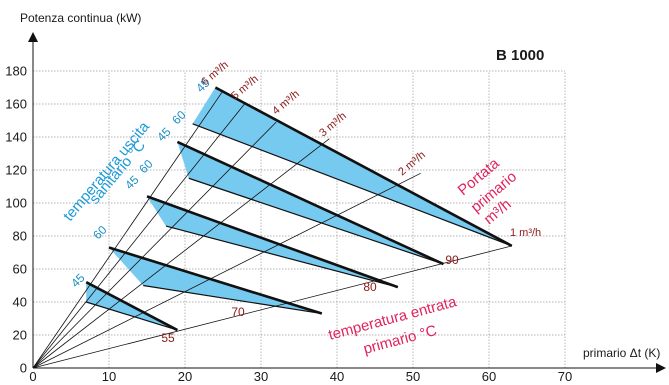 This screenshot has width=669, height=385. Describe the element at coordinates (109, 376) in the screenshot. I see `x-tick-label: 10` at that location.